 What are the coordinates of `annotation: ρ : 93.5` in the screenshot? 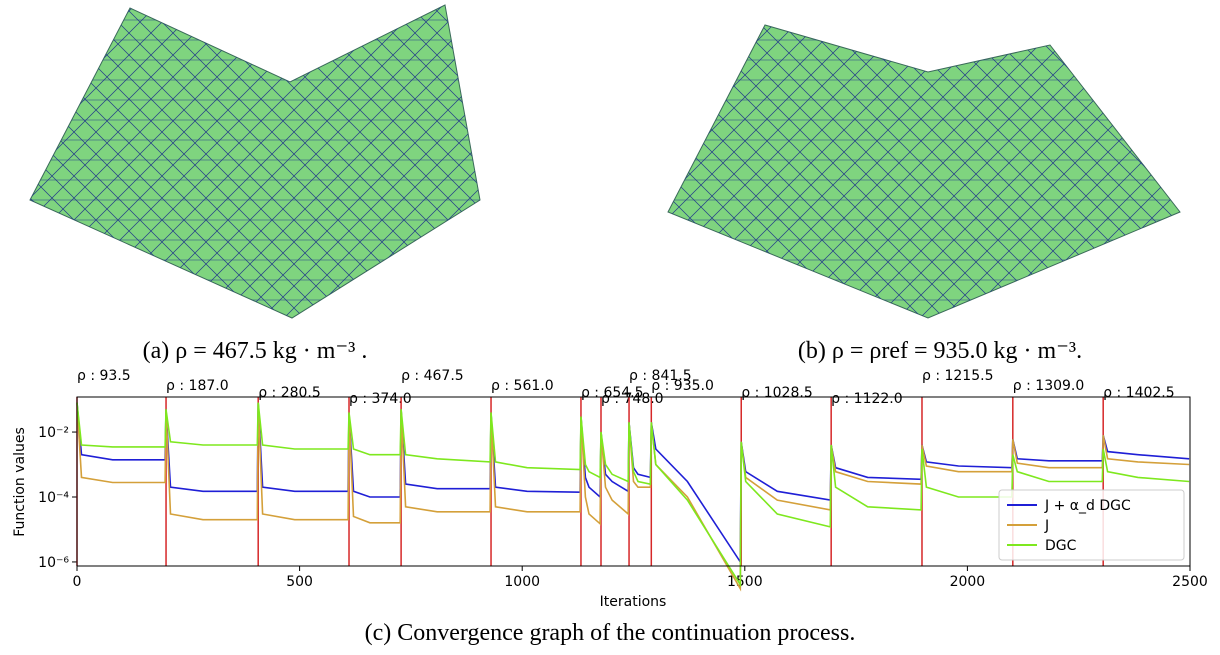 It's located at (104, 376).